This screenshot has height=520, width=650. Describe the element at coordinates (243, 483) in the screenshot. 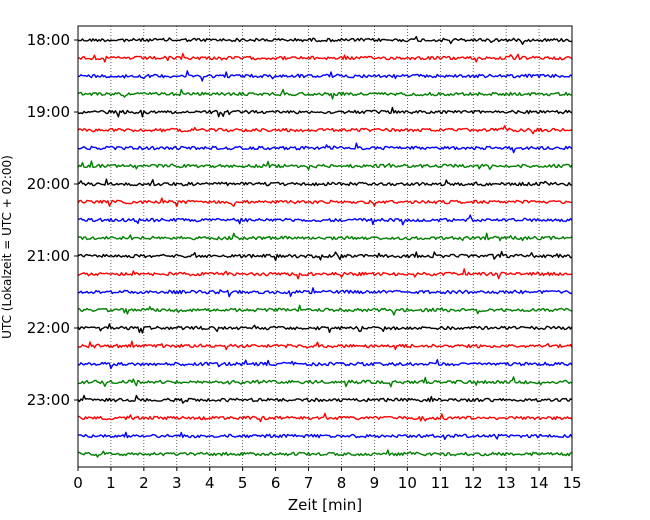

I see `x-tick-label: 5` at that location.